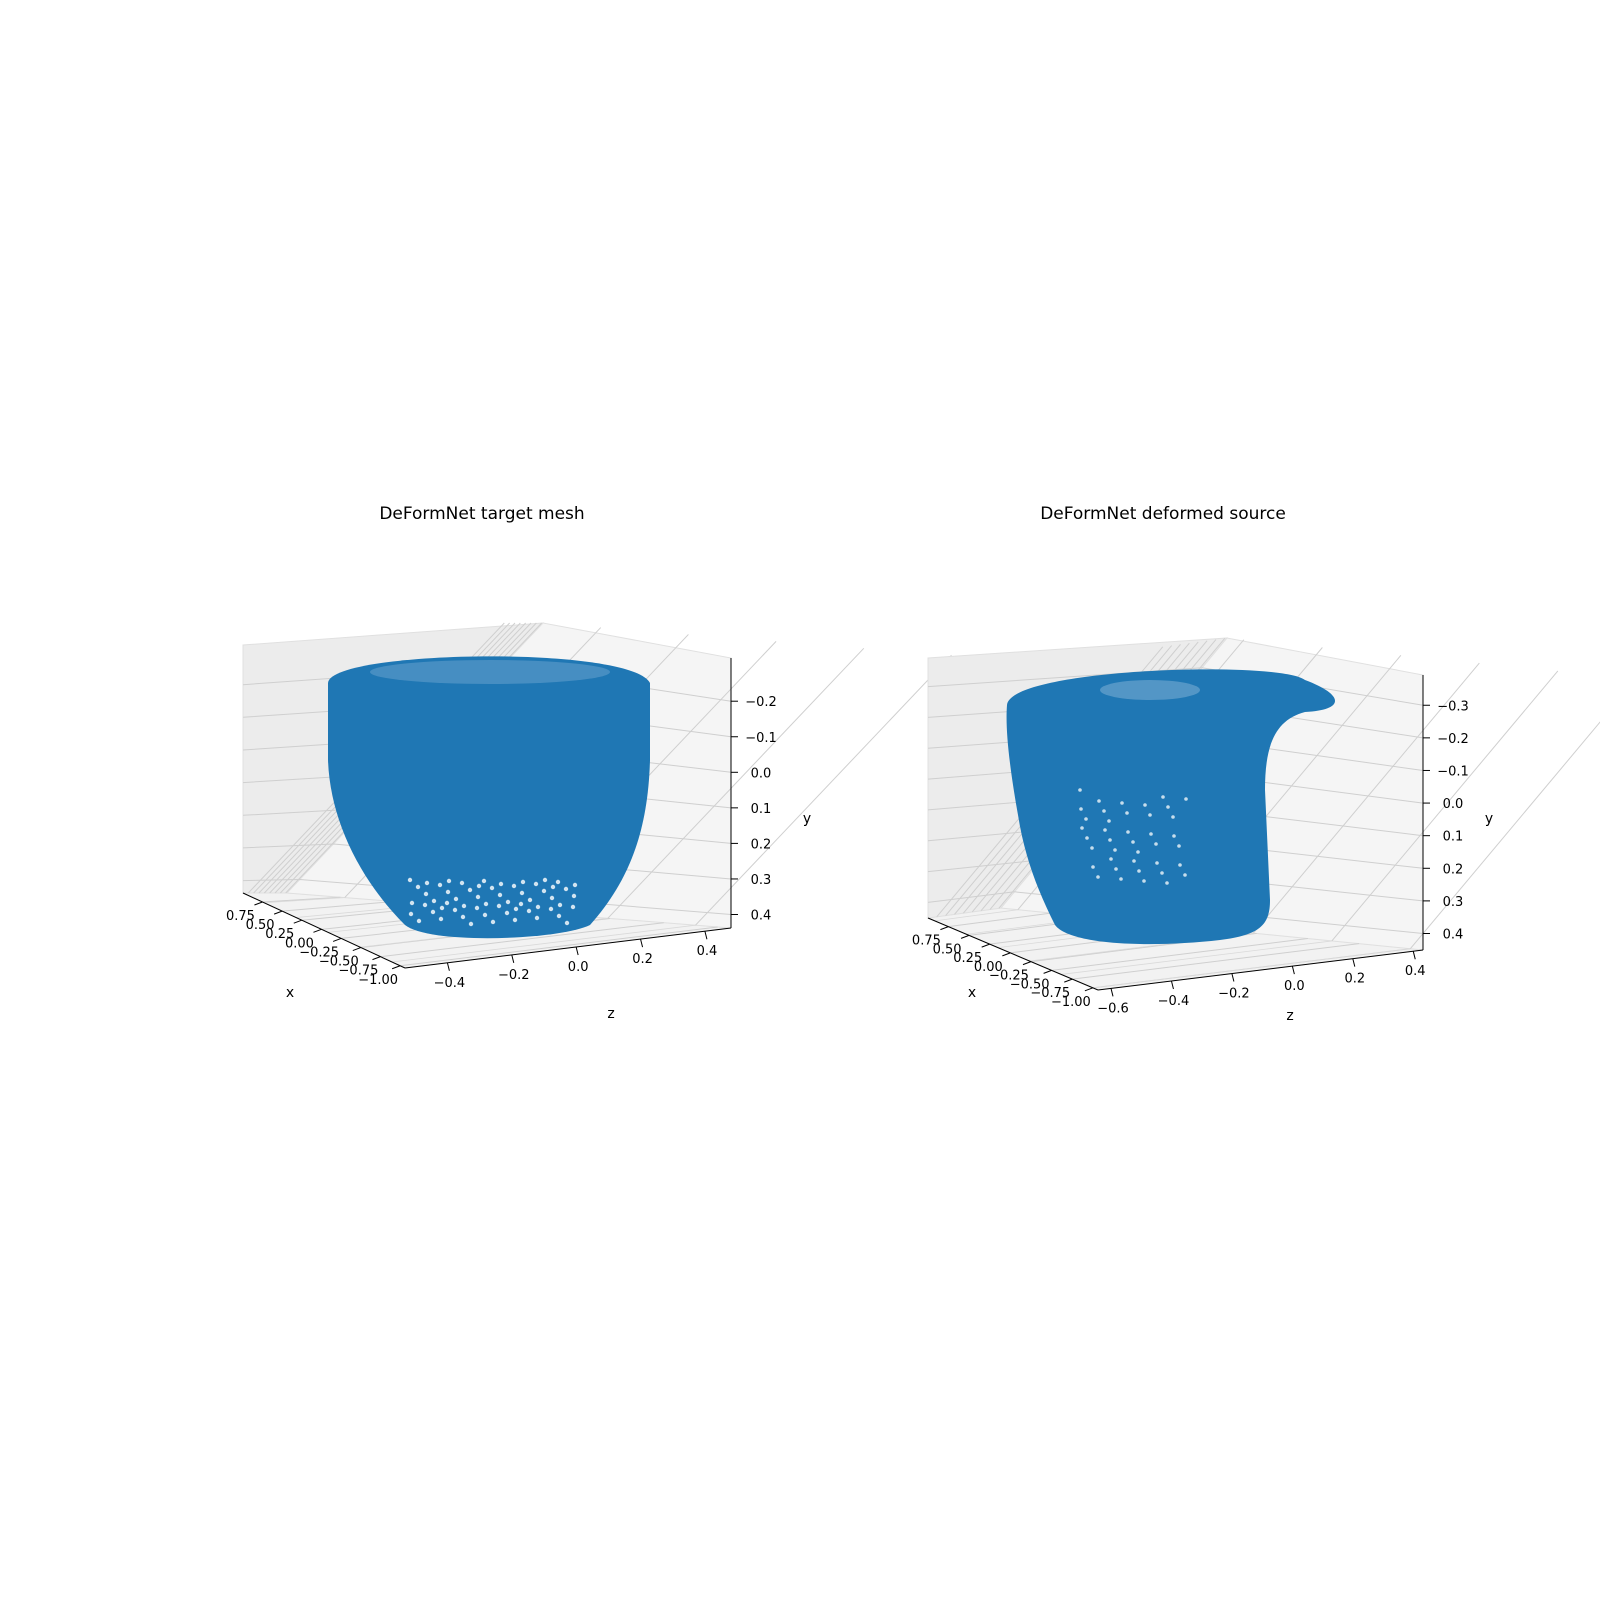  What do you see at coordinates (490, 672) in the screenshot?
I see `point-cloud-rim-gap` at bounding box center [490, 672].